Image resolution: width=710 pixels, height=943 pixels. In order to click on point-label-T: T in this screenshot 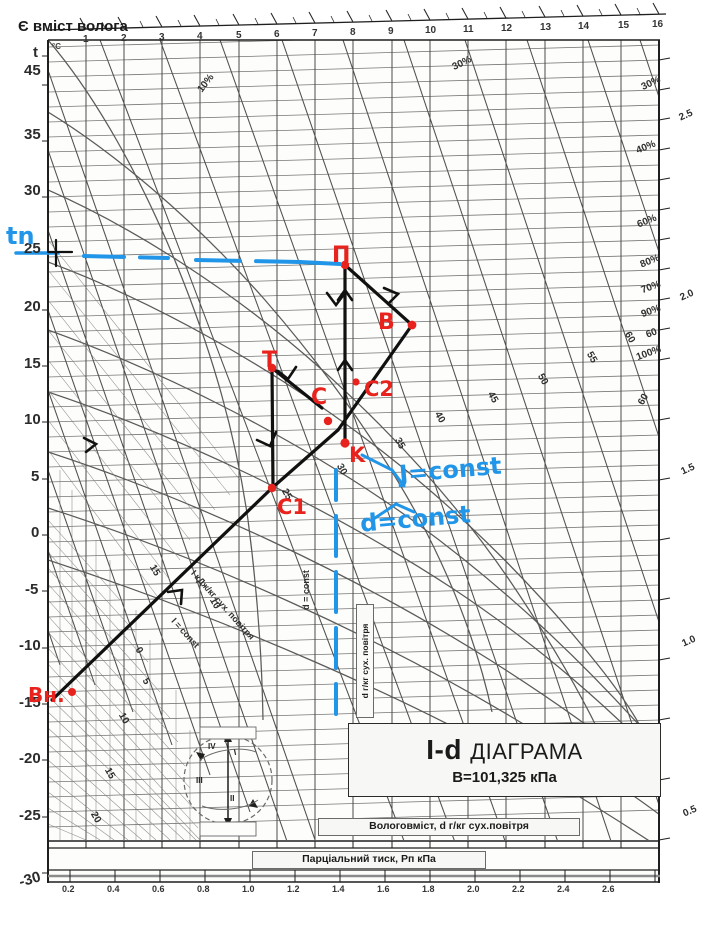, I will do `click(270, 360)`.